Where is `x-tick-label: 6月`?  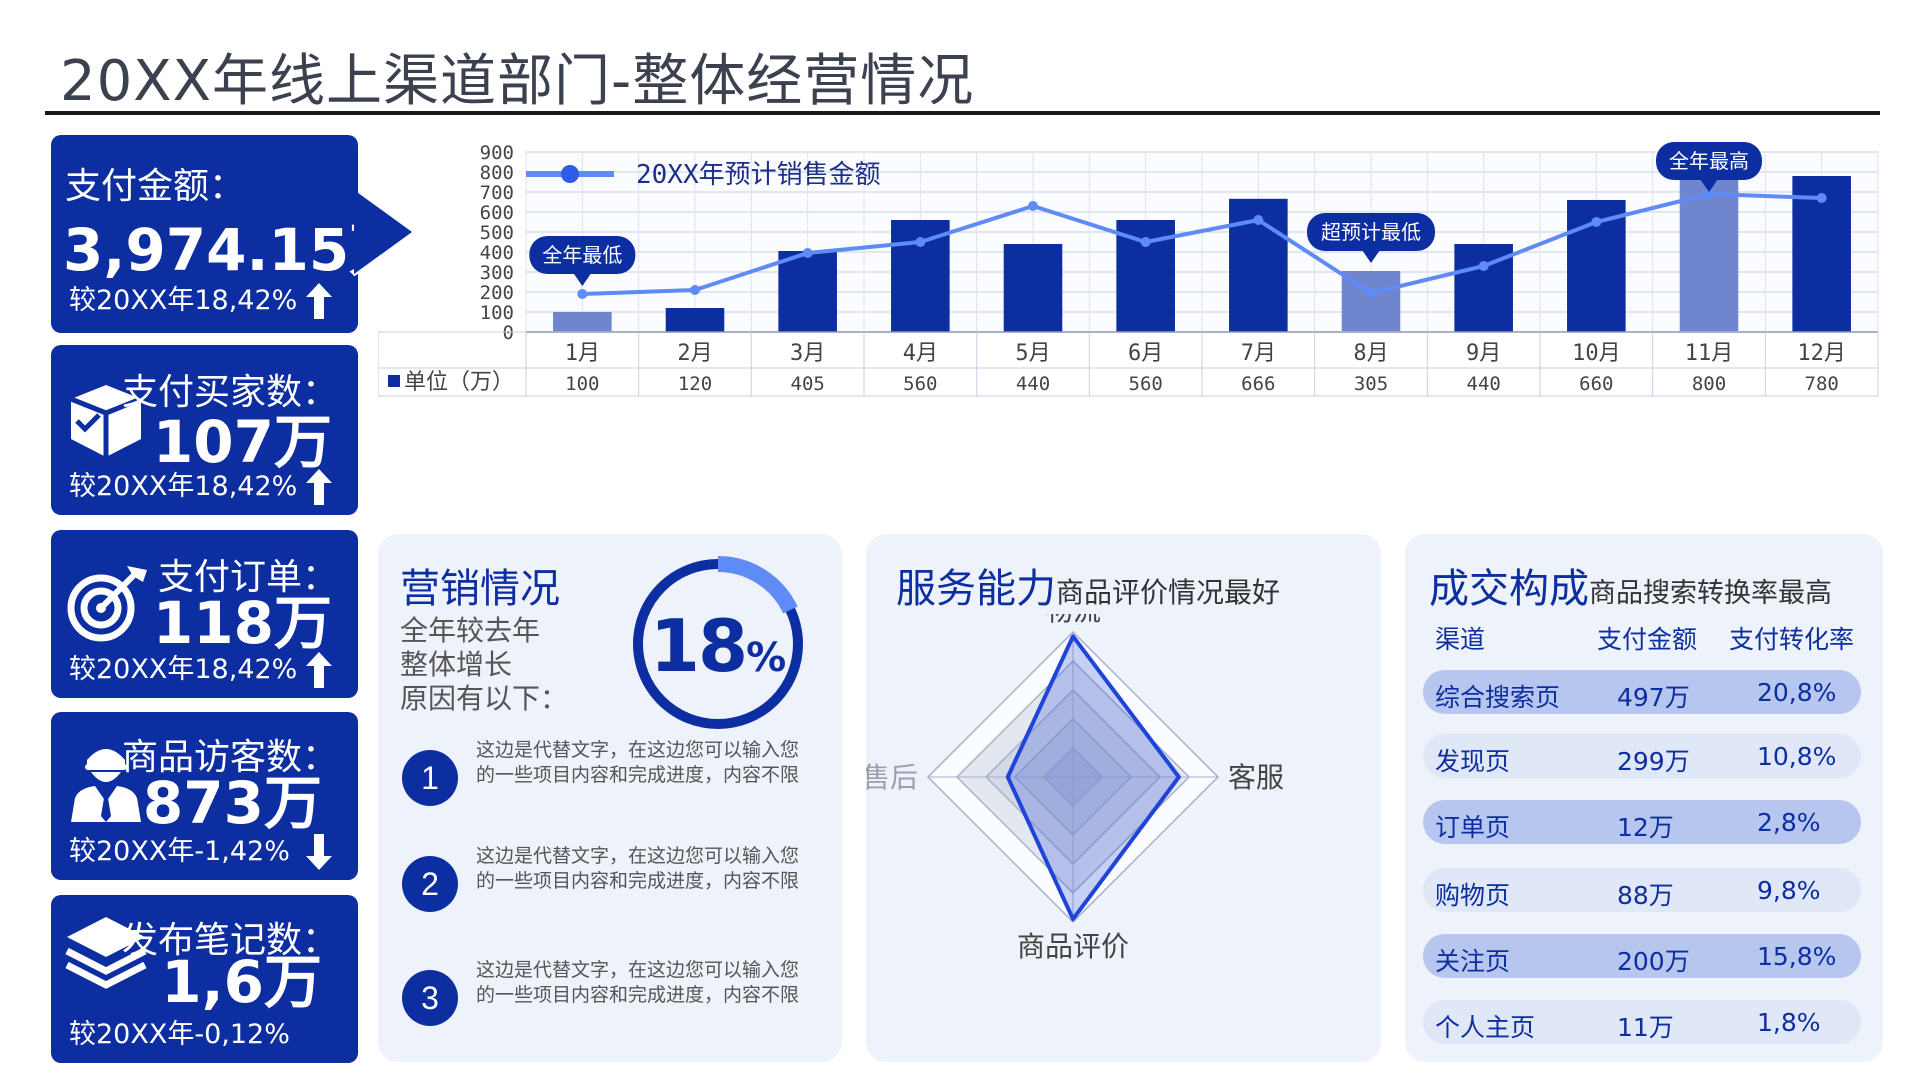
x-tick-label: 6月 is located at coordinates (1145, 353).